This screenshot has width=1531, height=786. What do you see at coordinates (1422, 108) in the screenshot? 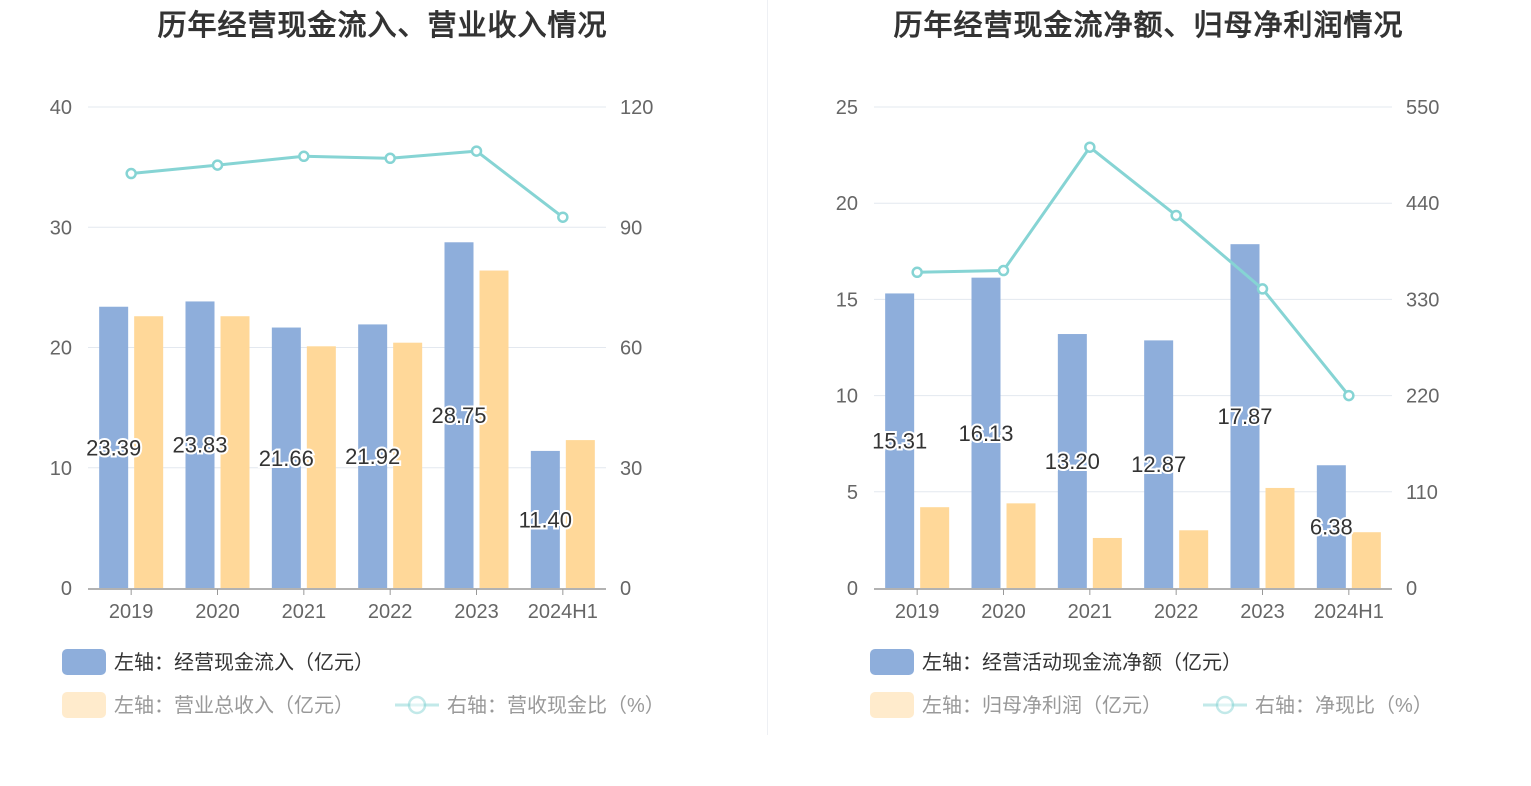
I see `y-tick-right: 550` at bounding box center [1422, 108].